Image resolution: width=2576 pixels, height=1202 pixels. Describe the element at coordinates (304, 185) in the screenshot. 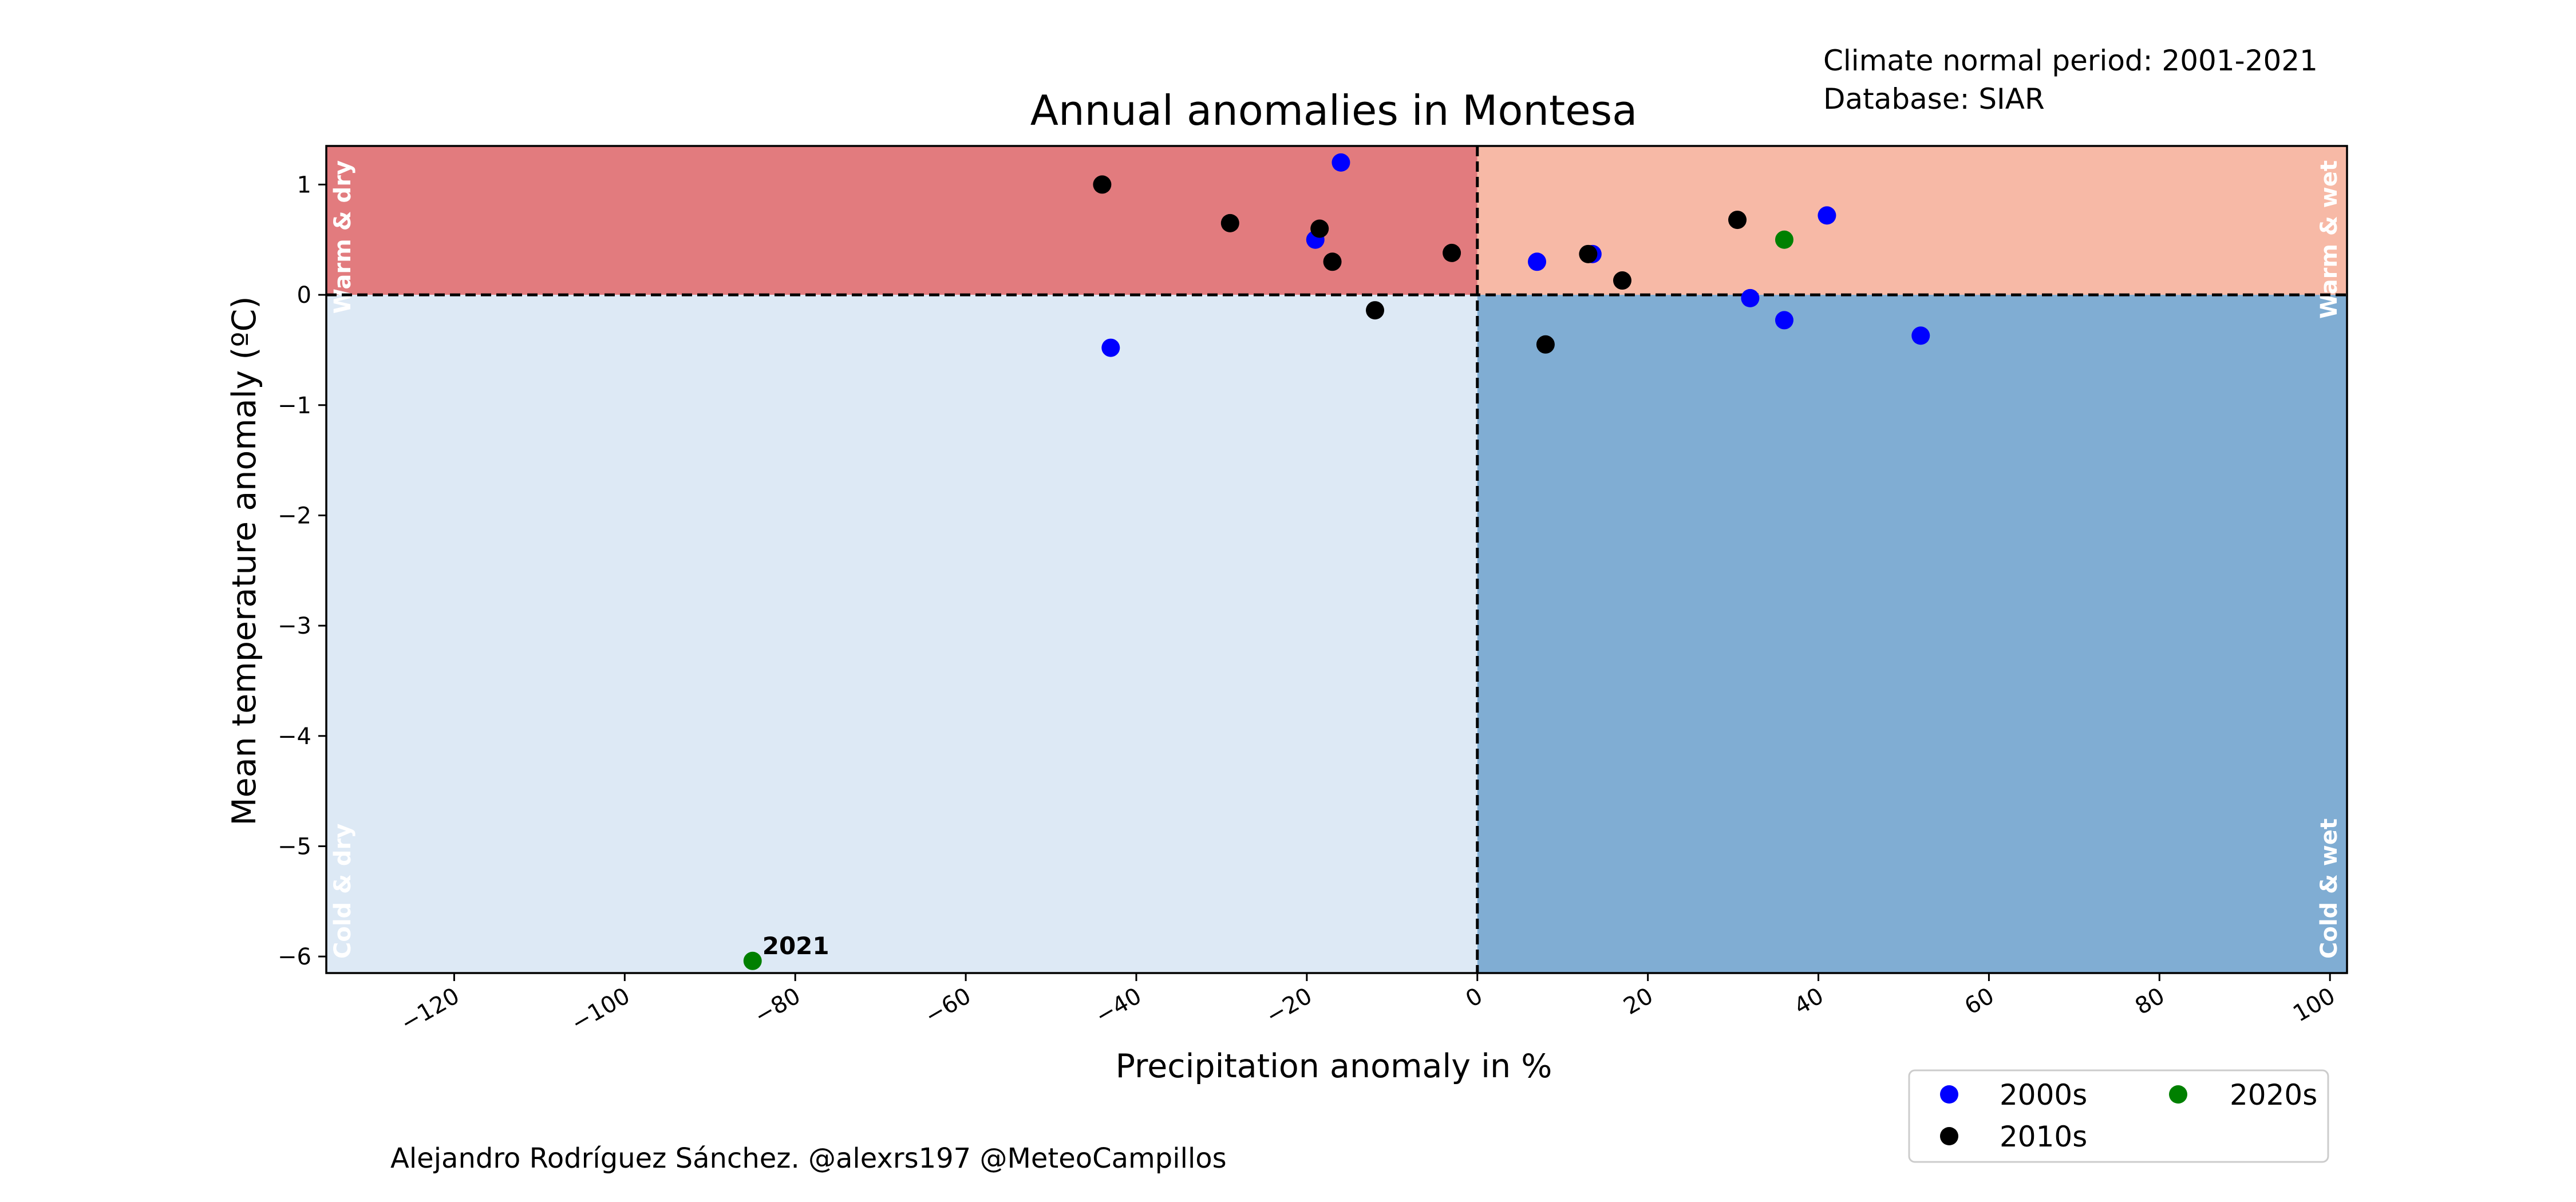

I see `y-tick-label: 1` at that location.